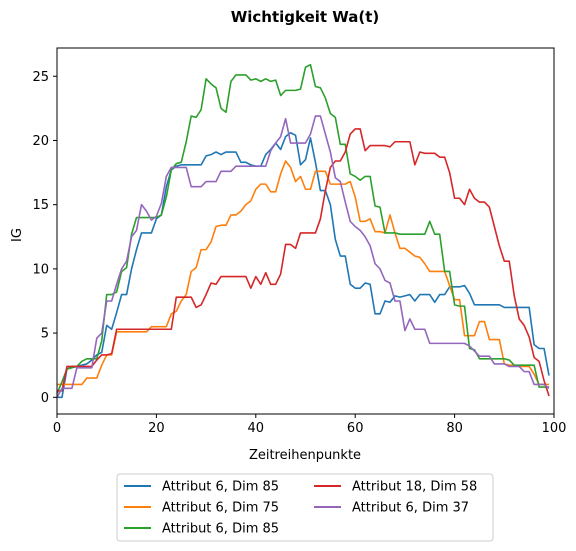  Describe the element at coordinates (554, 428) in the screenshot. I see `x-tick-label: 100` at that location.